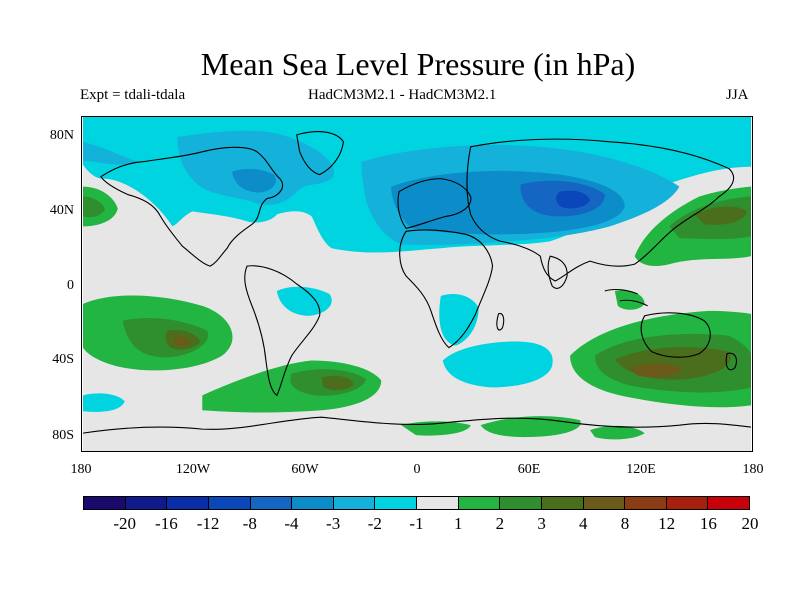 The width and height of the screenshot is (800, 600). What do you see at coordinates (402, 95) in the screenshot?
I see `model-comparison-label: HadCM3M2.1 - HadCM3M2.1` at bounding box center [402, 95].